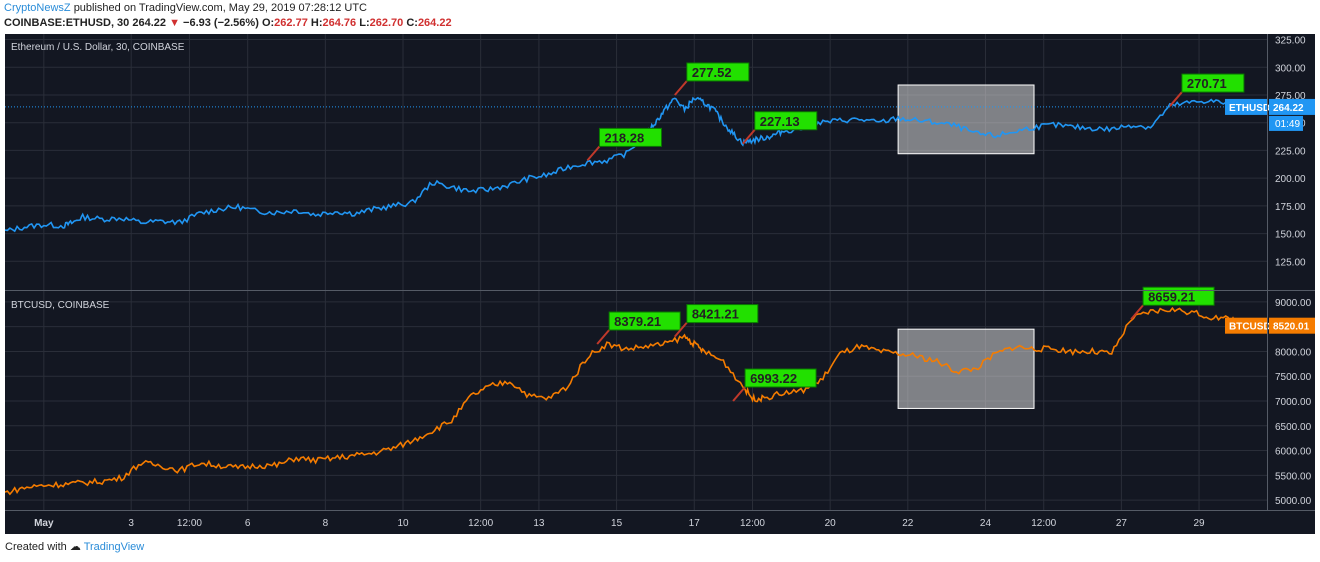  I want to click on series-name-label: BTCUSD, so click(1250, 327).